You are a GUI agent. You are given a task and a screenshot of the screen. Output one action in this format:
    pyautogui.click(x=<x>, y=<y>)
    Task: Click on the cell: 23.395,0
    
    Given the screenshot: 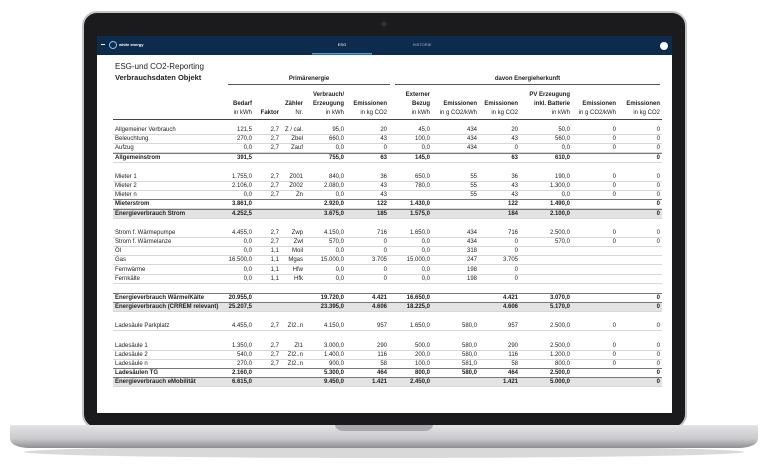 What is the action you would take?
    pyautogui.click(x=332, y=307)
    